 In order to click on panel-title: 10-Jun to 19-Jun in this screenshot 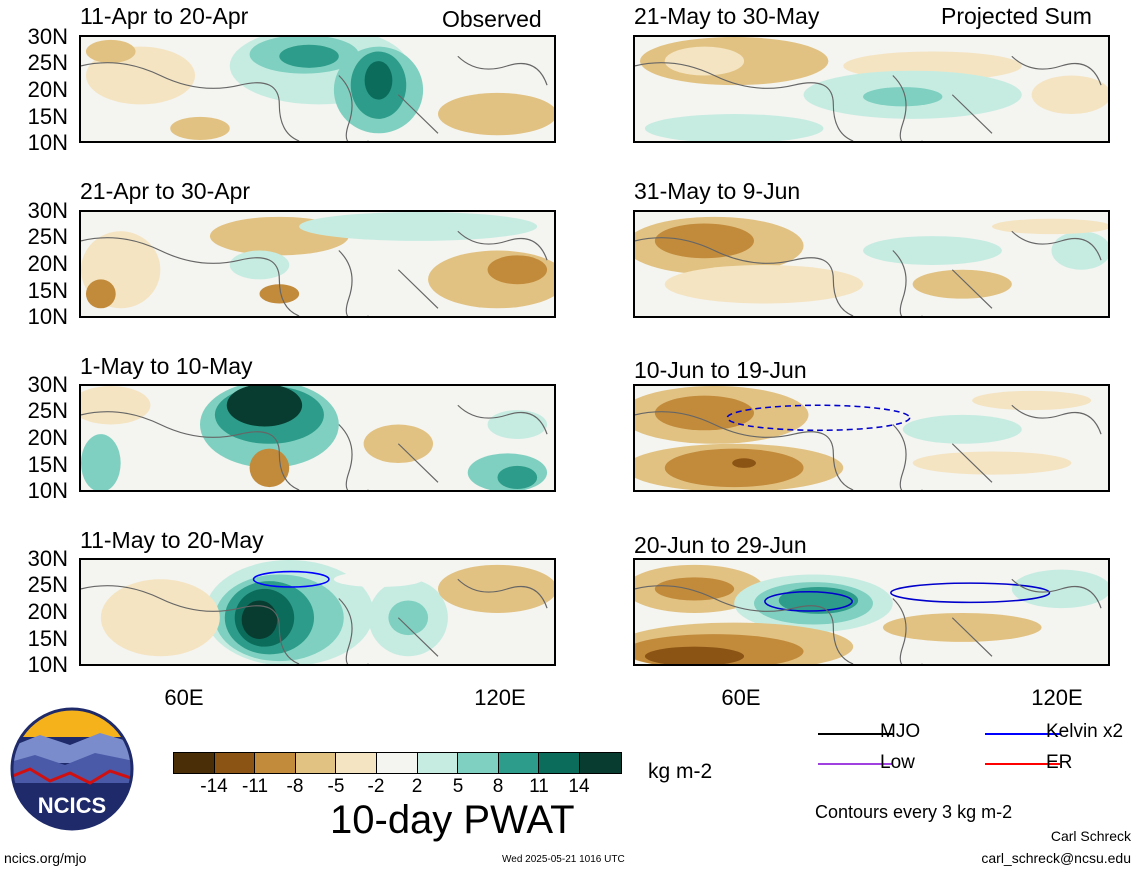, I will do `click(720, 370)`.